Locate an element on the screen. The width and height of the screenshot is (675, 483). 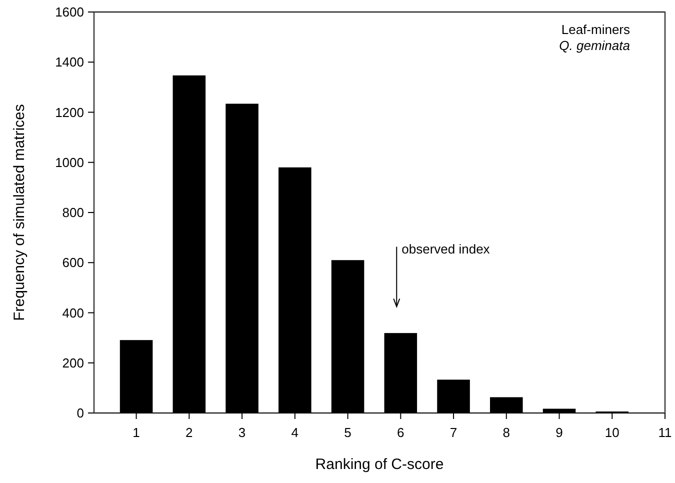
x-tick-label: 3 is located at coordinates (242, 432).